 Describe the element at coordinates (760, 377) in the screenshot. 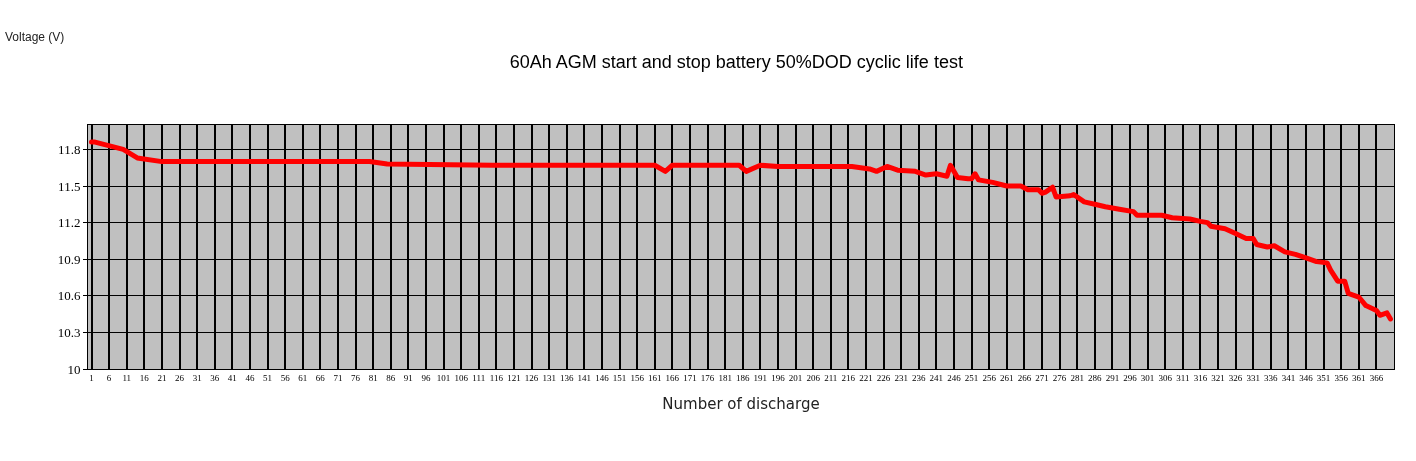

I see `x-tick-label: 191` at that location.